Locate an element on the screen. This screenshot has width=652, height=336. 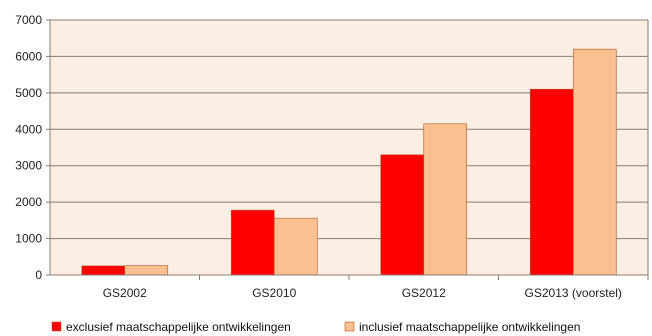
y-tick-label: 1000 is located at coordinates (28, 239).